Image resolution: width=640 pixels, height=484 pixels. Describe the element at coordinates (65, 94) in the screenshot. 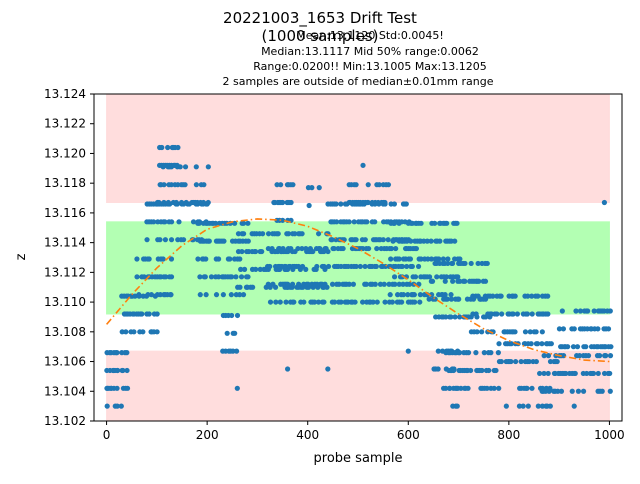

I see `y-tick-label: 13.124` at that location.